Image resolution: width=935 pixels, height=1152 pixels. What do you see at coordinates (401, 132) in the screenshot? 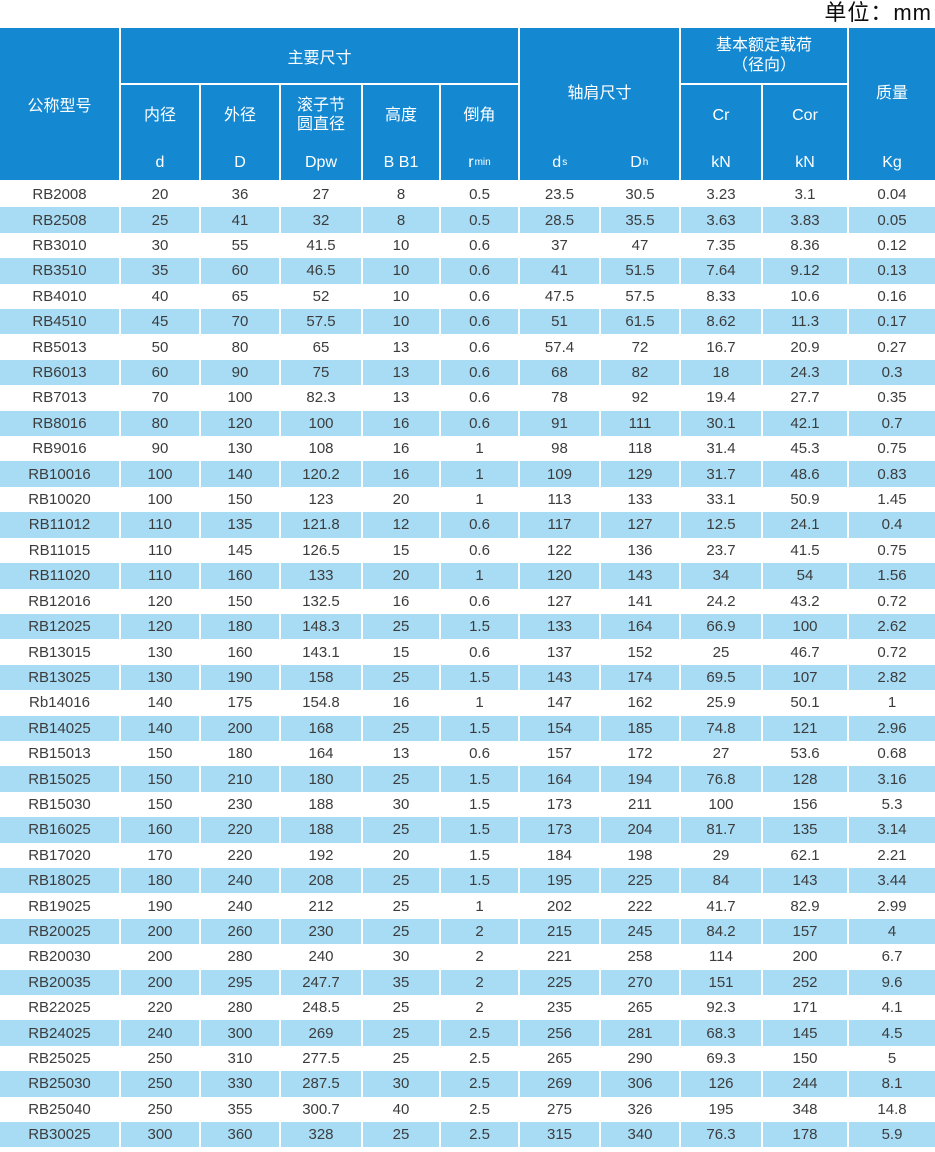
I see `header-height: 高度 B B1` at bounding box center [401, 132].